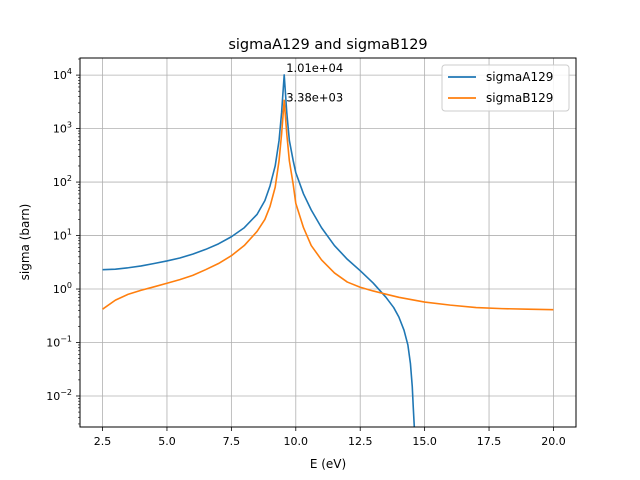  Describe the element at coordinates (66, 392) in the screenshot. I see `y-tick-exponent: −2` at that location.